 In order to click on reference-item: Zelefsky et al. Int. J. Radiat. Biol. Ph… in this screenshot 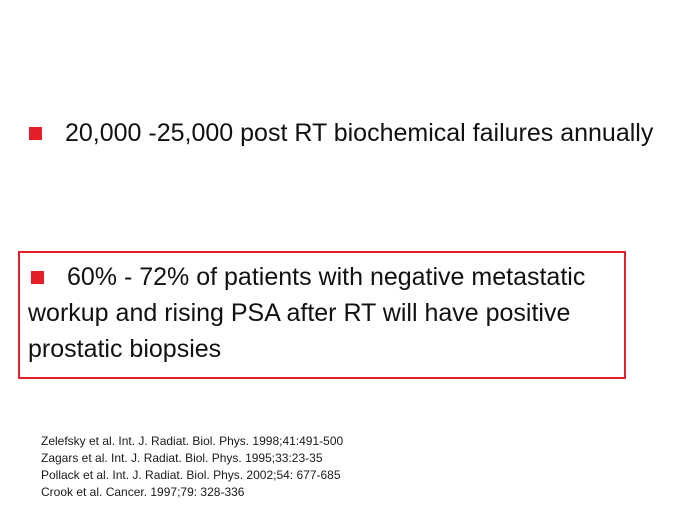, I will do `click(192, 441)`.